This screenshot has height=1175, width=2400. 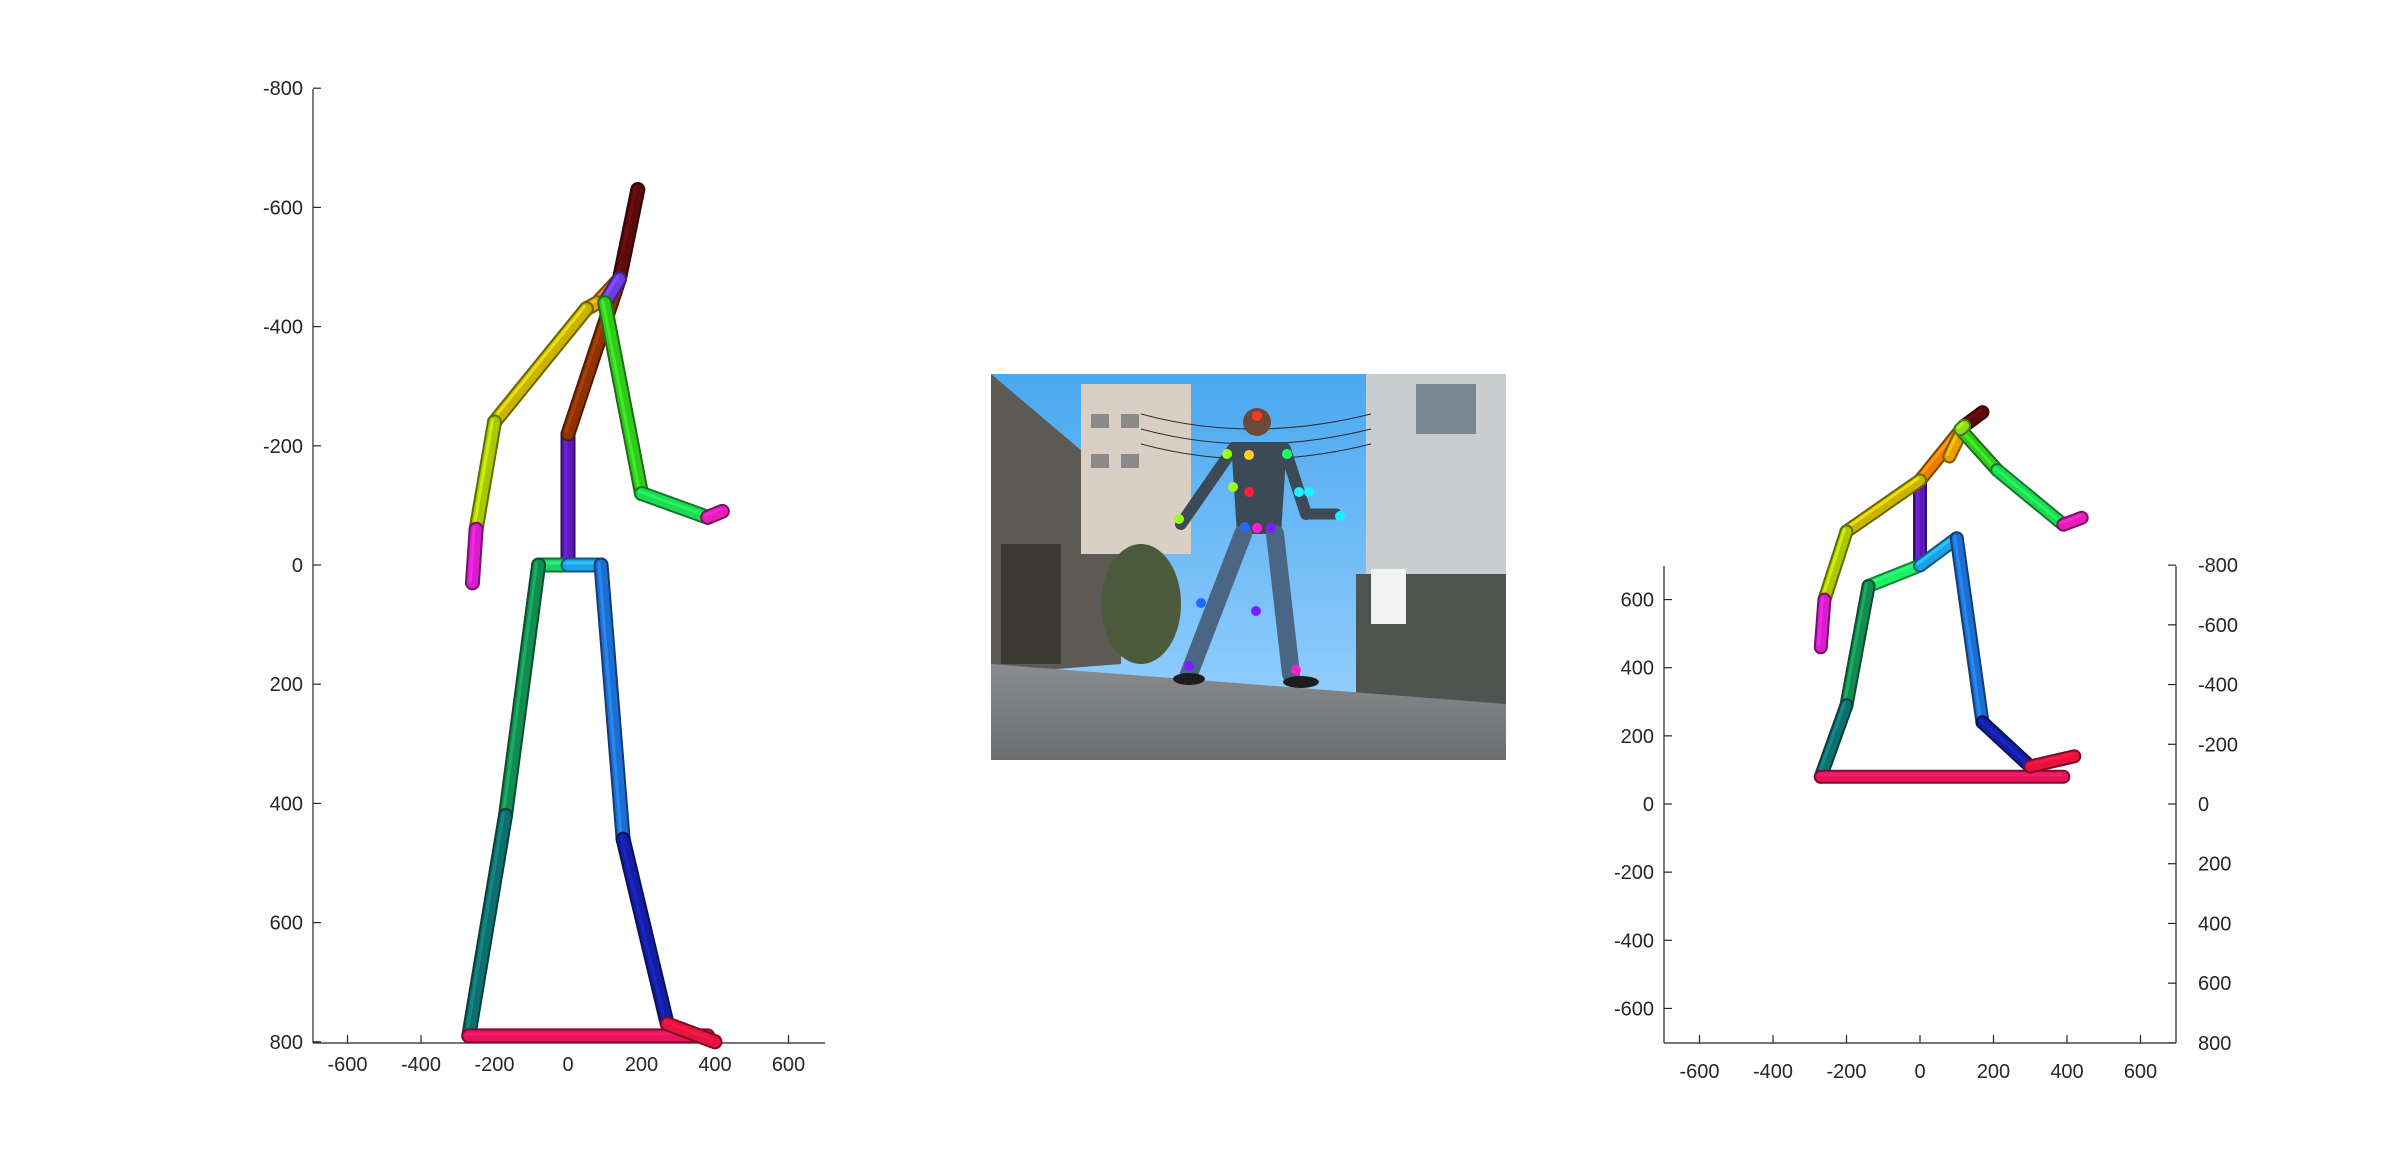 I want to click on photo-panel, so click(x=1248, y=567).